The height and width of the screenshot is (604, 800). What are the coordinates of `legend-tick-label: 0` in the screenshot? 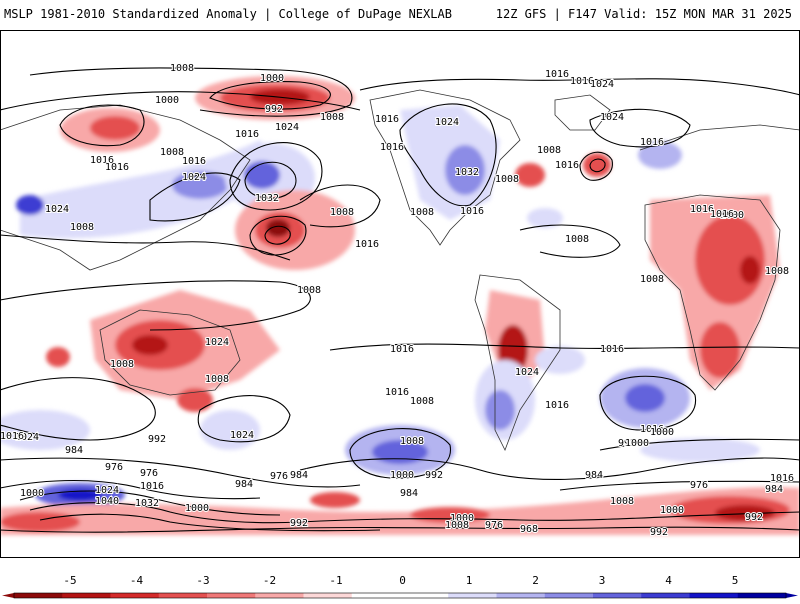 It's located at (402, 580).